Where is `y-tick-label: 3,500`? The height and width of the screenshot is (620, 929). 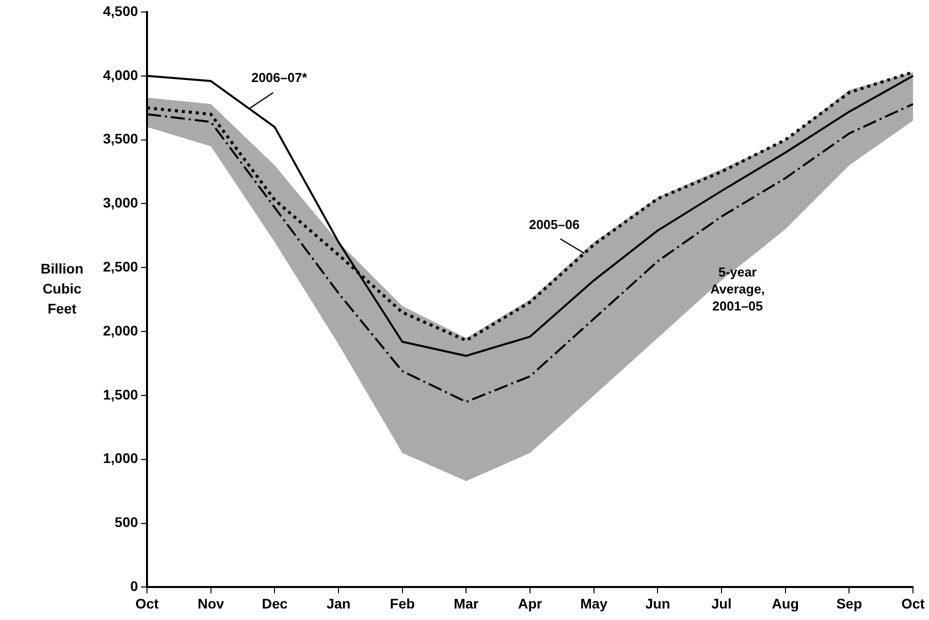 y-tick-label: 3,500 is located at coordinates (120, 138).